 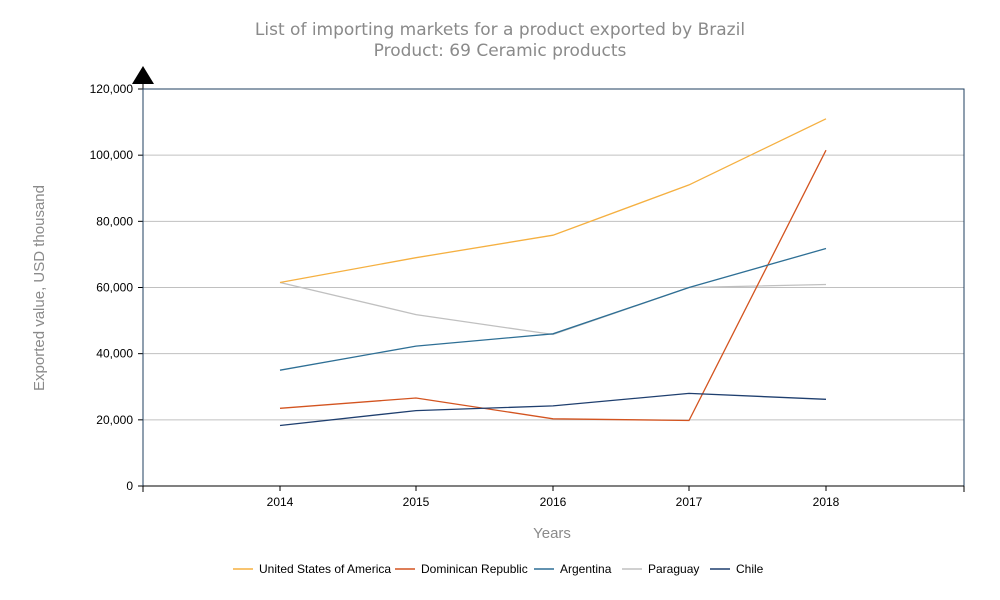 I want to click on legend-label: Argentina, so click(x=586, y=569).